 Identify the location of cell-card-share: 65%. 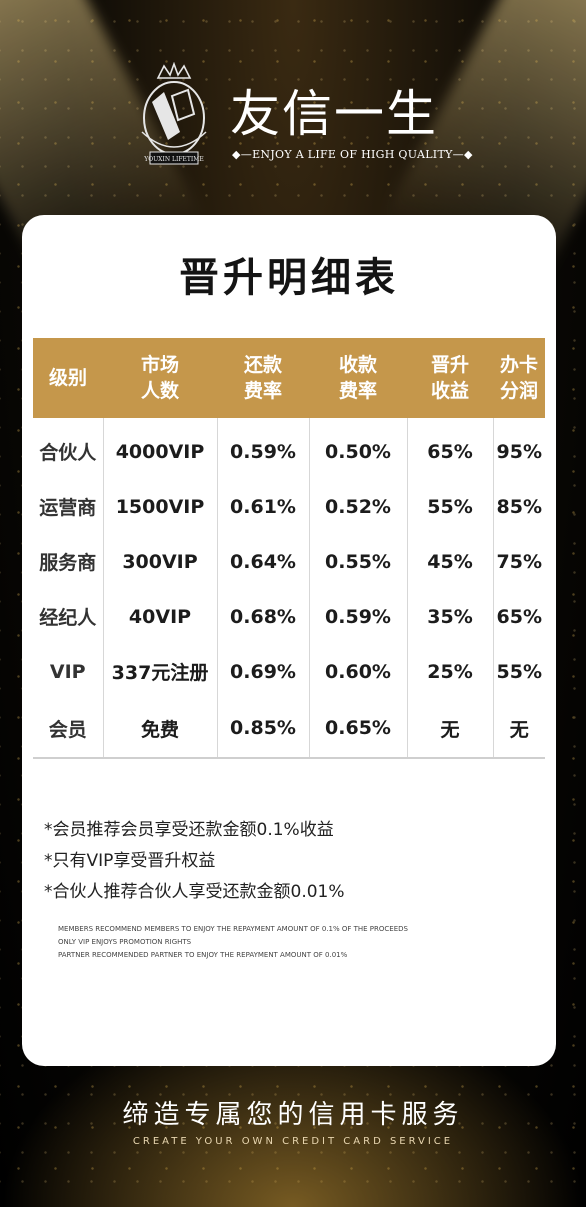
(518, 616).